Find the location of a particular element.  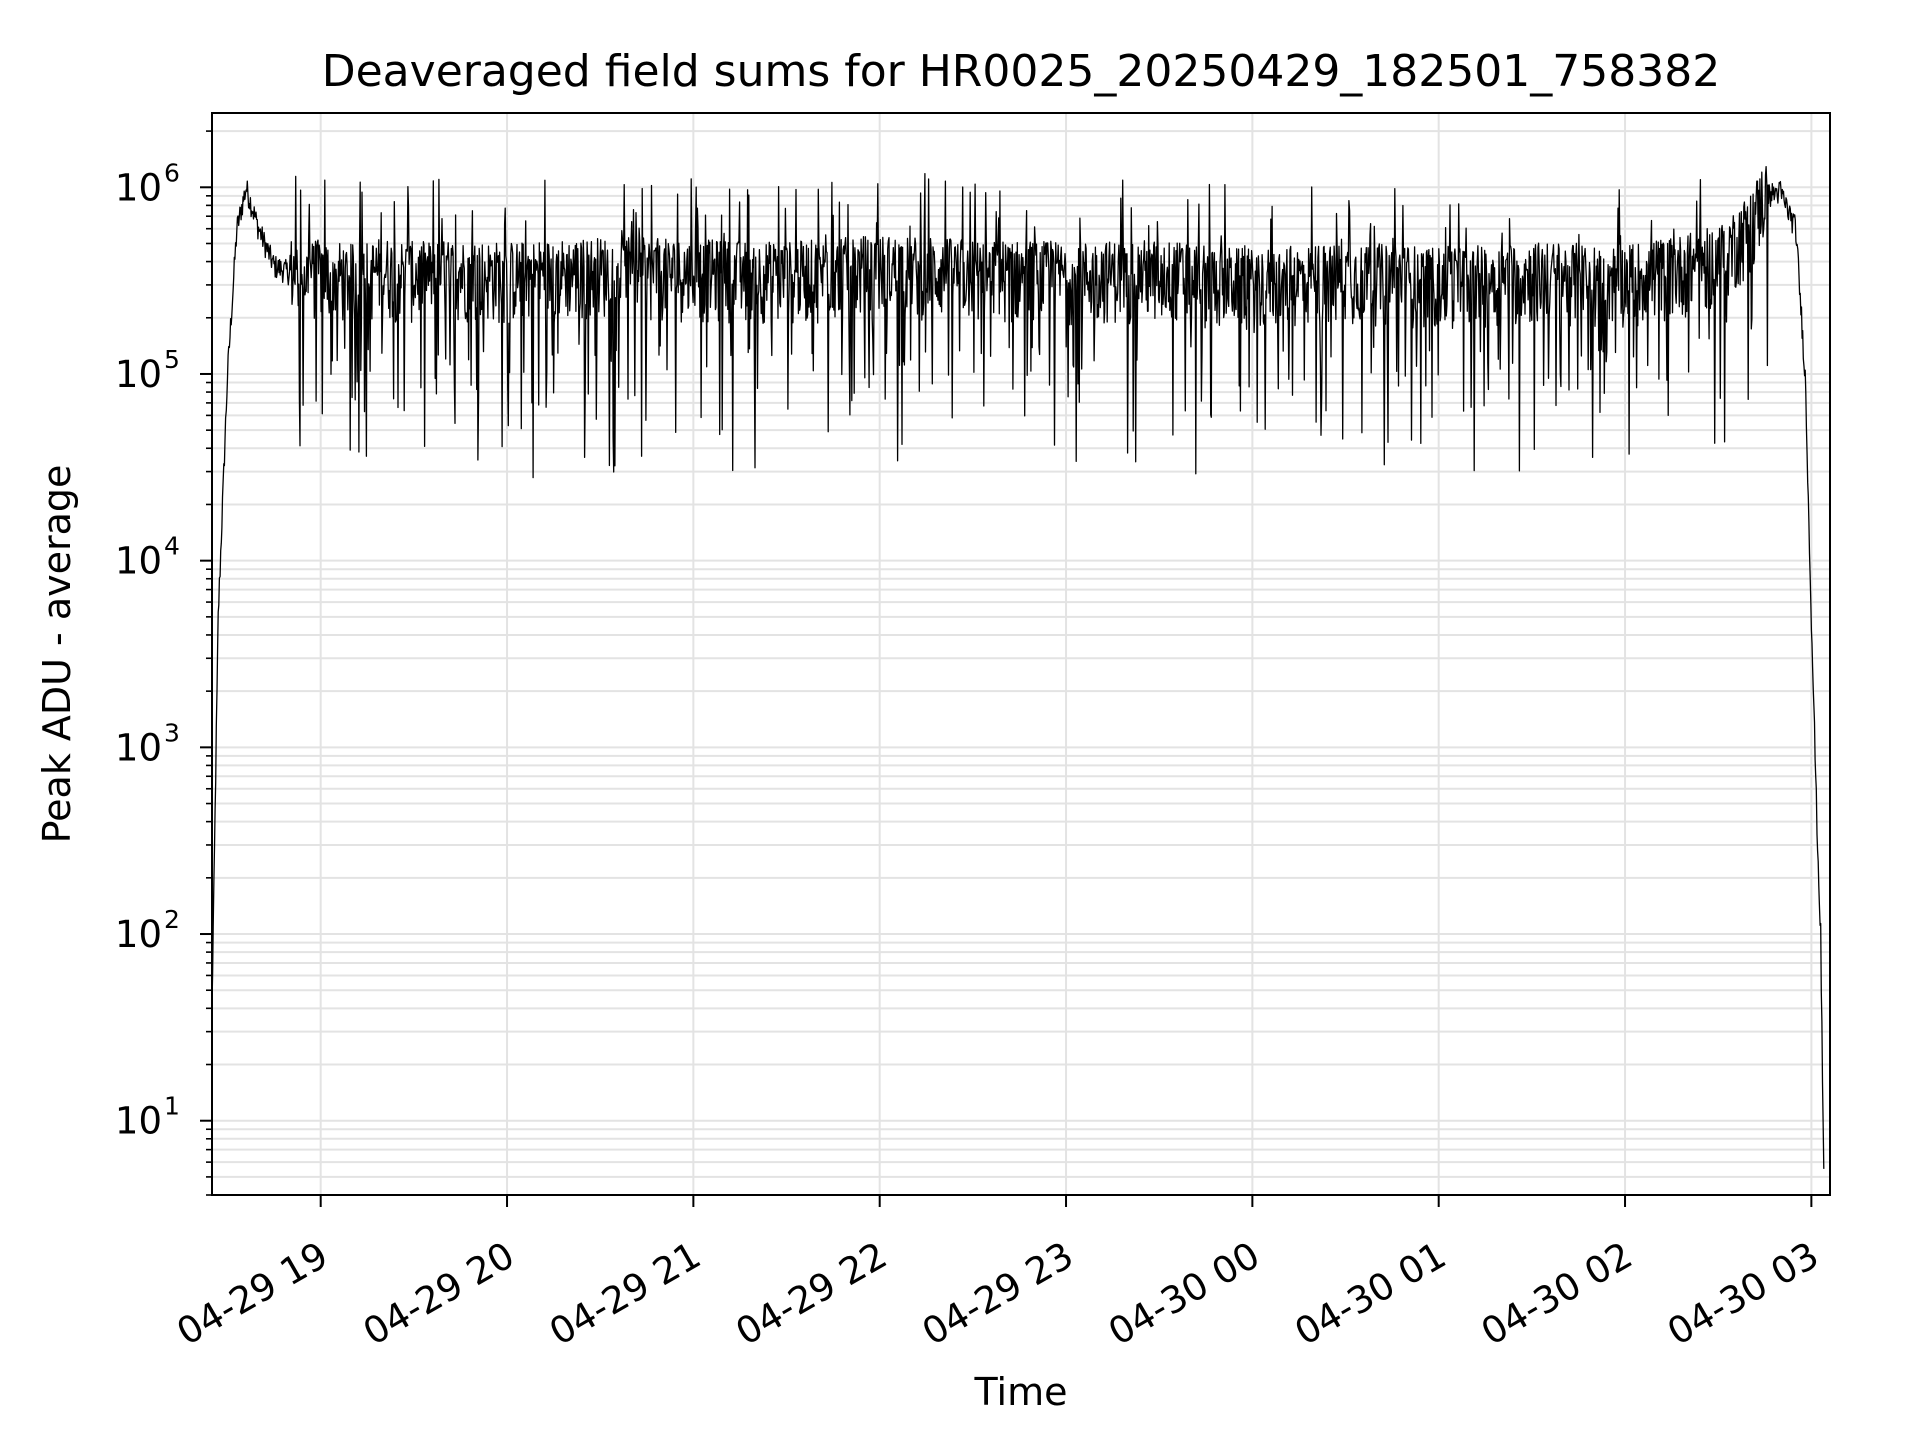

y-tick-exponent: 3 is located at coordinates (172, 732).